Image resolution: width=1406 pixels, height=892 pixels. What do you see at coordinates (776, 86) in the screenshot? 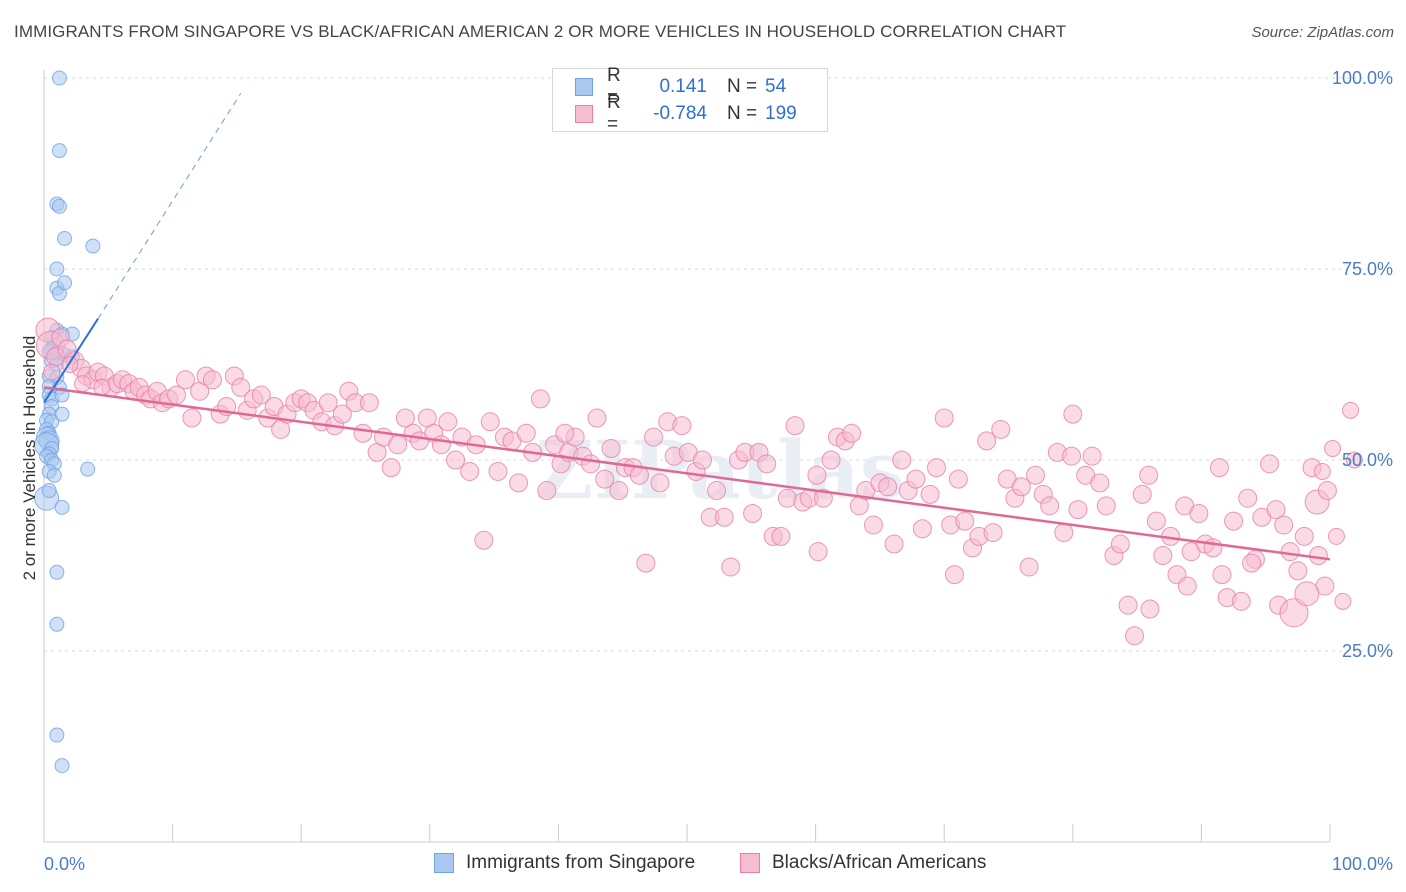
I see `legend-n-value: 54` at bounding box center [776, 86].